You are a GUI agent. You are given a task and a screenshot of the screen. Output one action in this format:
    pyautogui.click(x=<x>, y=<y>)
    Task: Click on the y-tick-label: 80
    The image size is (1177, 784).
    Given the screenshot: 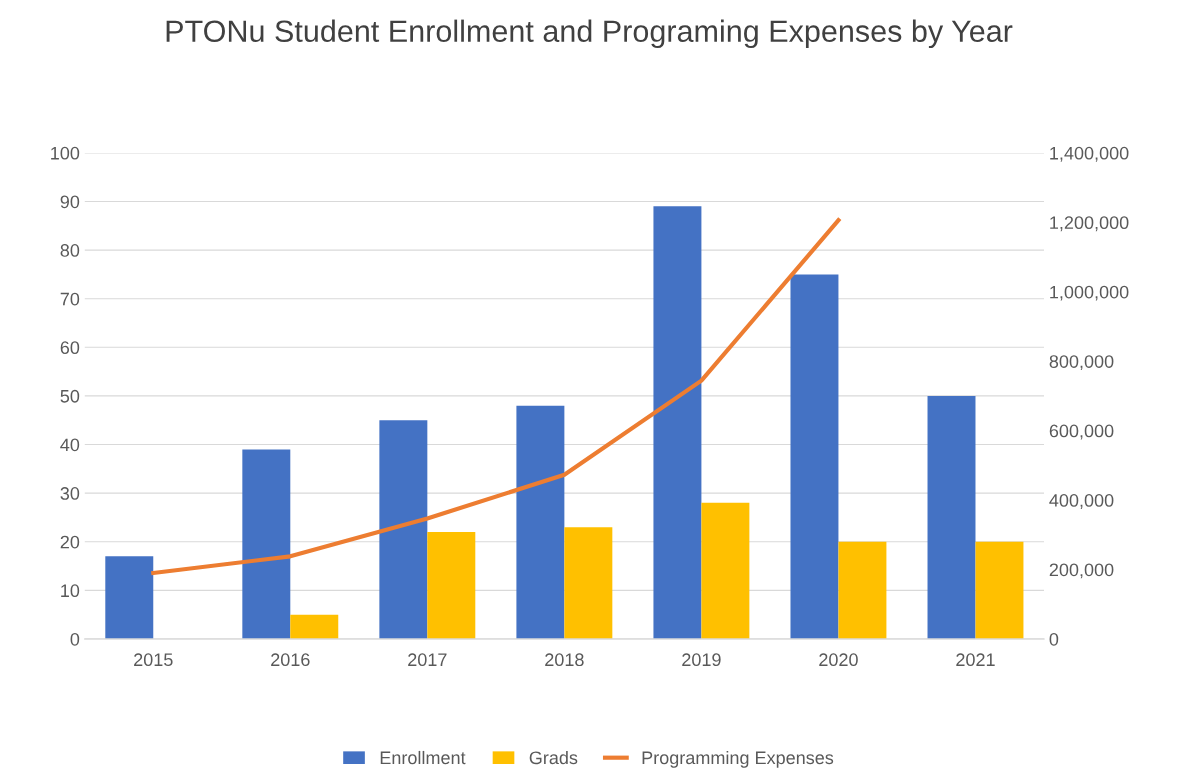 What is the action you would take?
    pyautogui.click(x=70, y=250)
    